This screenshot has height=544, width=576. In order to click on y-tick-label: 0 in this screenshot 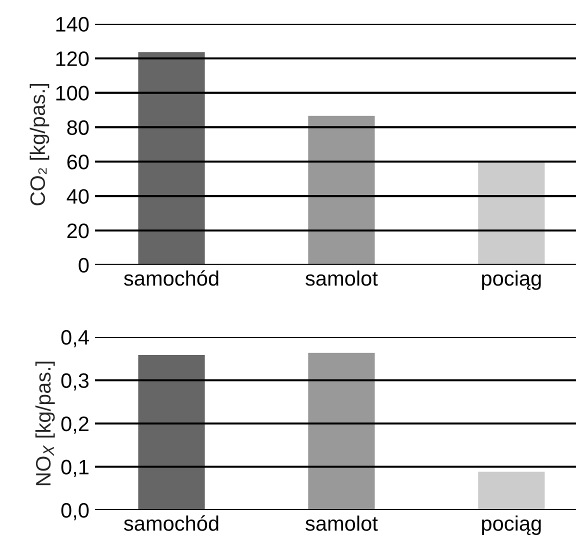, I will do `click(83, 265)`.